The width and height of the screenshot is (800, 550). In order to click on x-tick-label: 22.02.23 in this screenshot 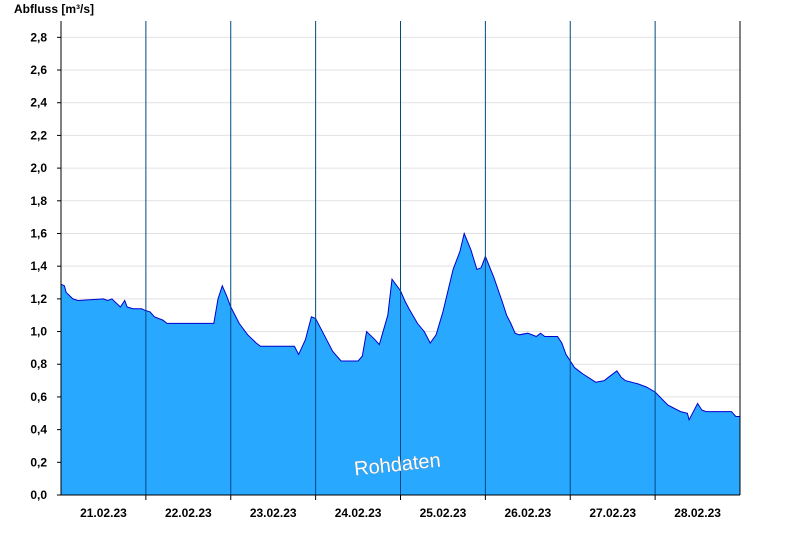, I will do `click(188, 513)`.